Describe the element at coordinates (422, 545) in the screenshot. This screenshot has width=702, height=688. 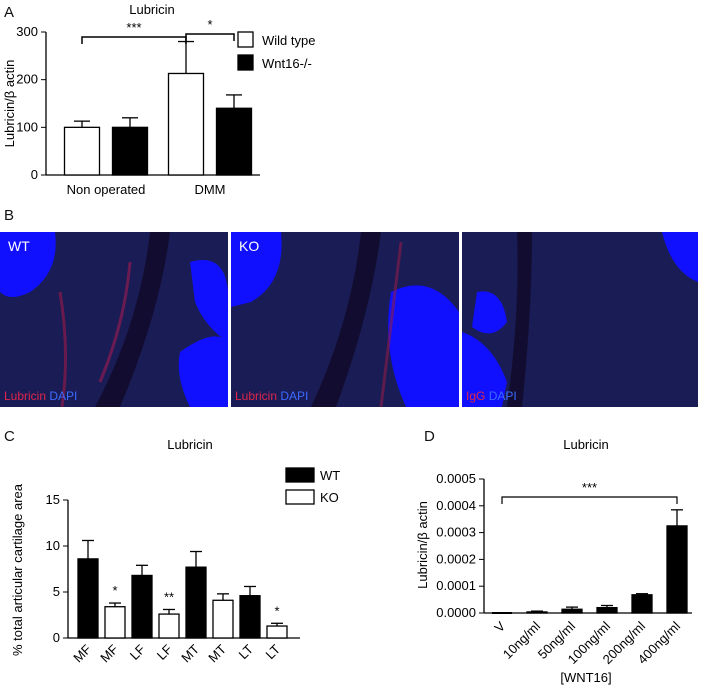
I see `chart-d-ylabel: Lubricin/β actin` at that location.